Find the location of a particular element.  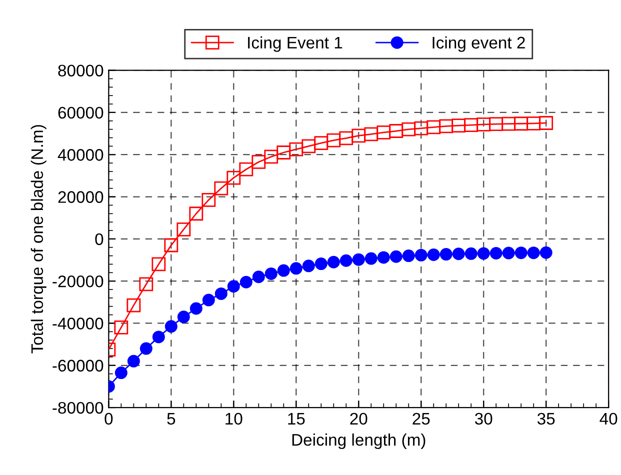

y-tick-label: 80000 is located at coordinates (81, 70).